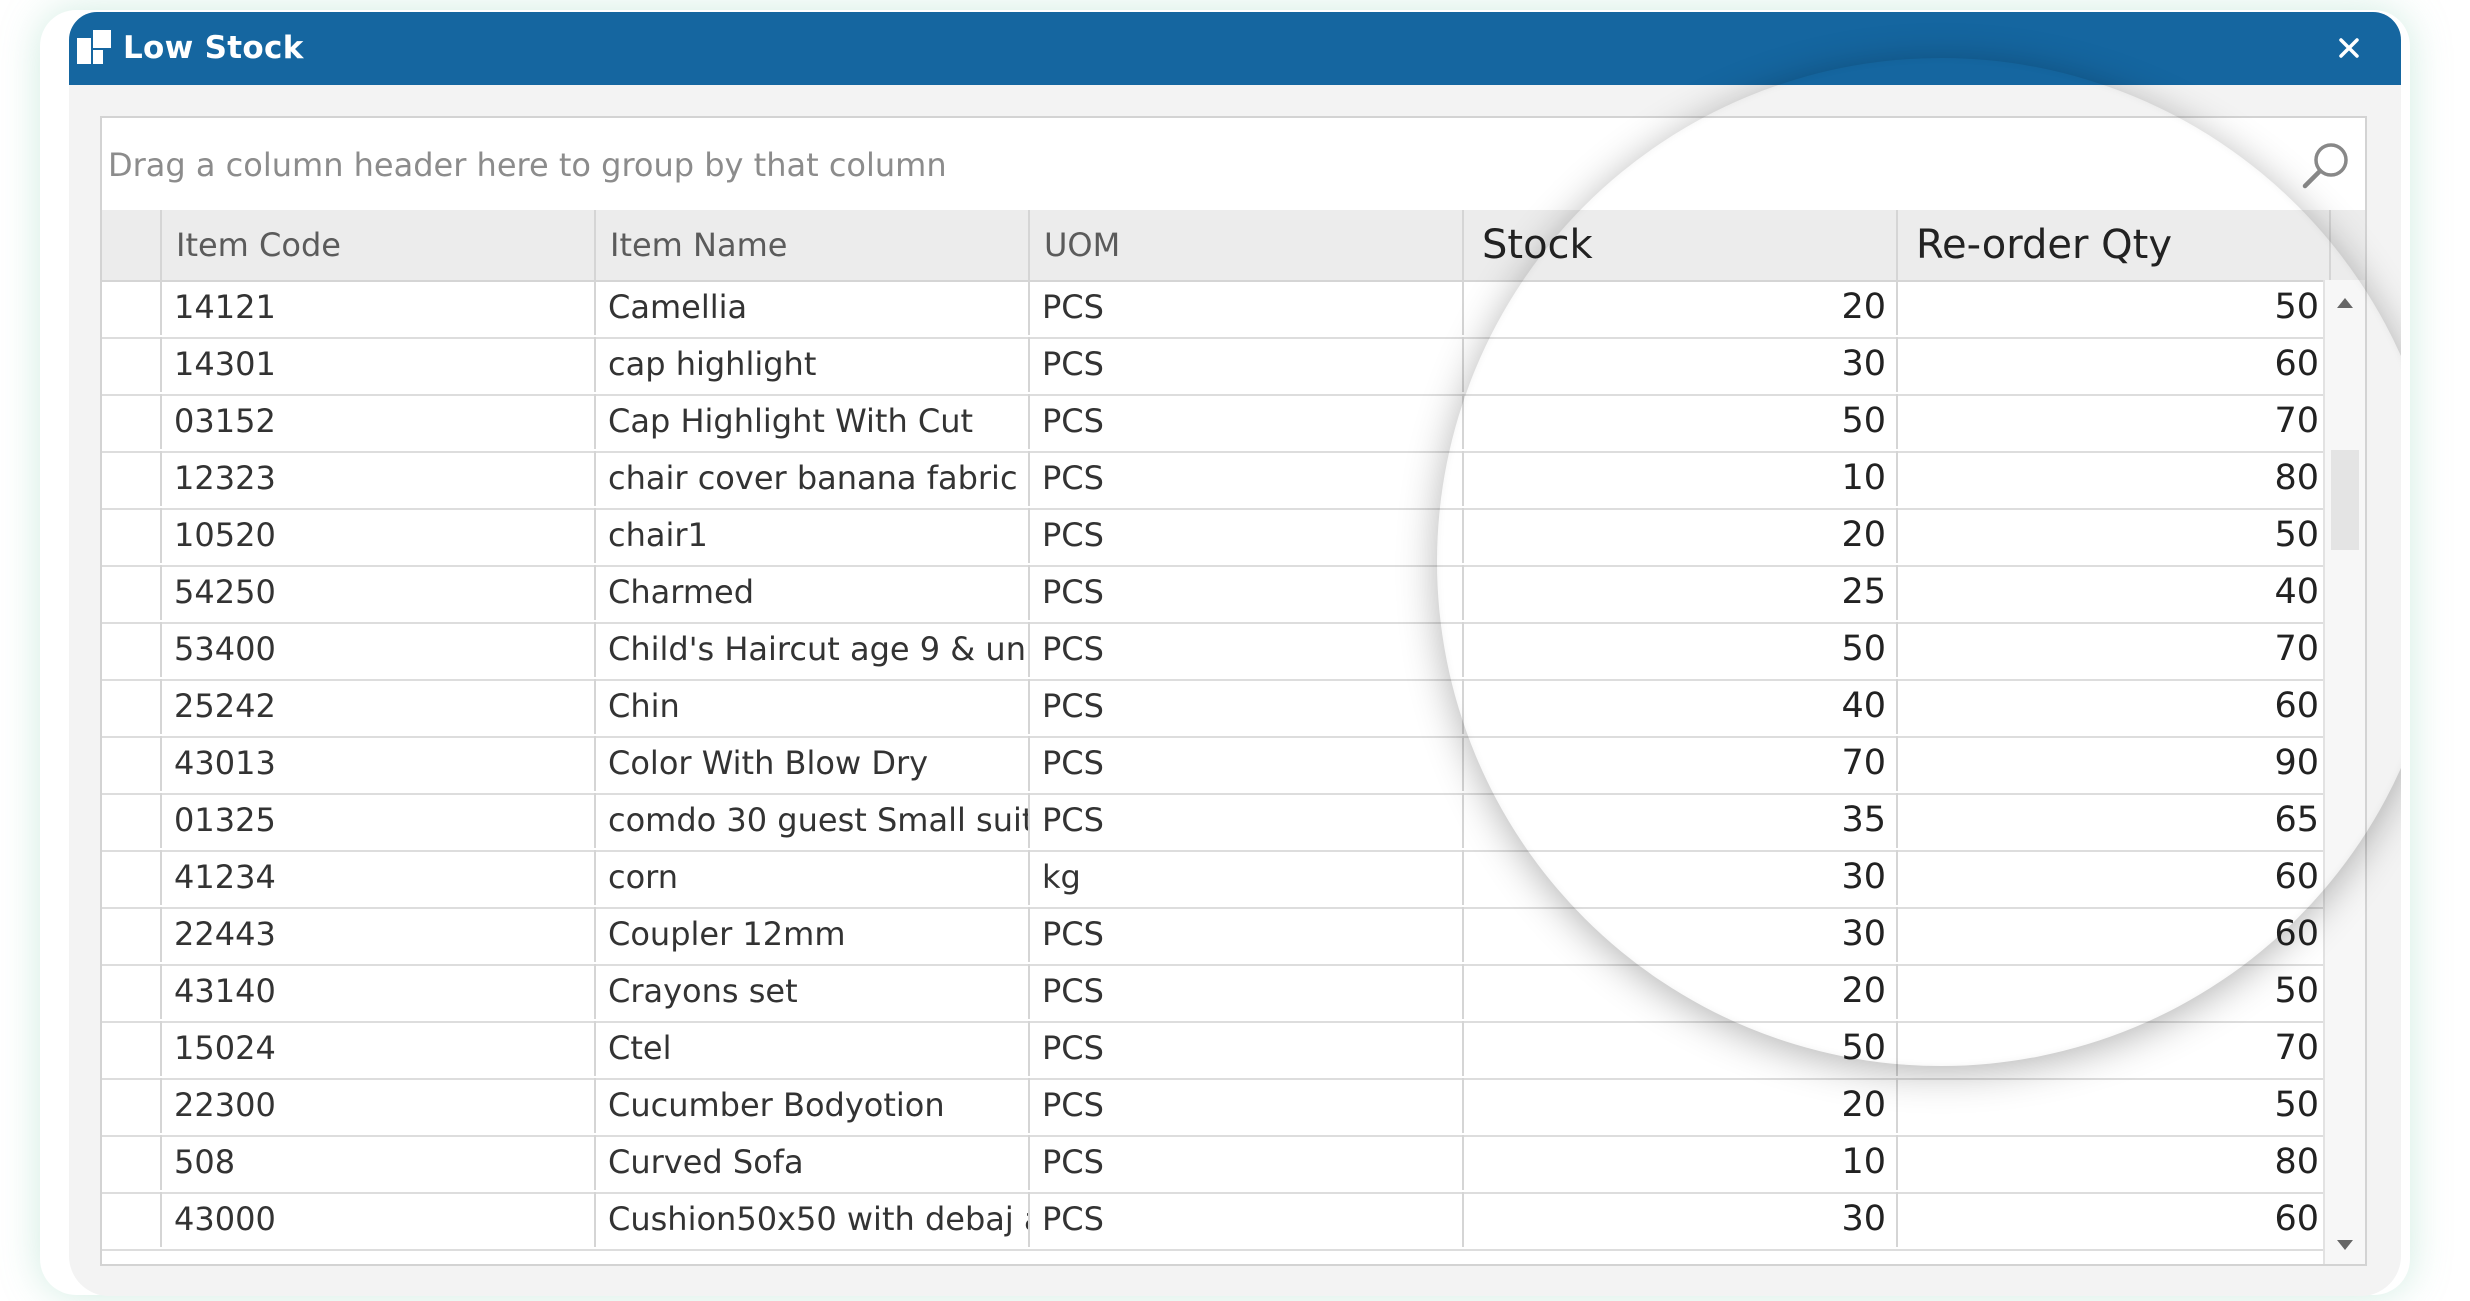  I want to click on cell-item-name: cap highlight, so click(813, 364).